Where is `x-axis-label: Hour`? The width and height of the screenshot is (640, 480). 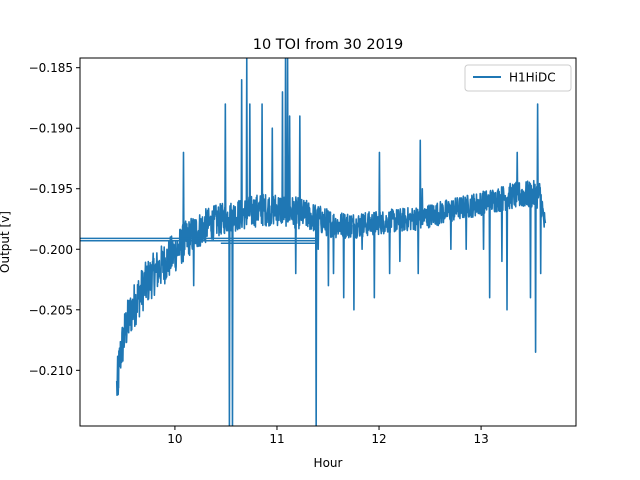
x-axis-label: Hour is located at coordinates (328, 463).